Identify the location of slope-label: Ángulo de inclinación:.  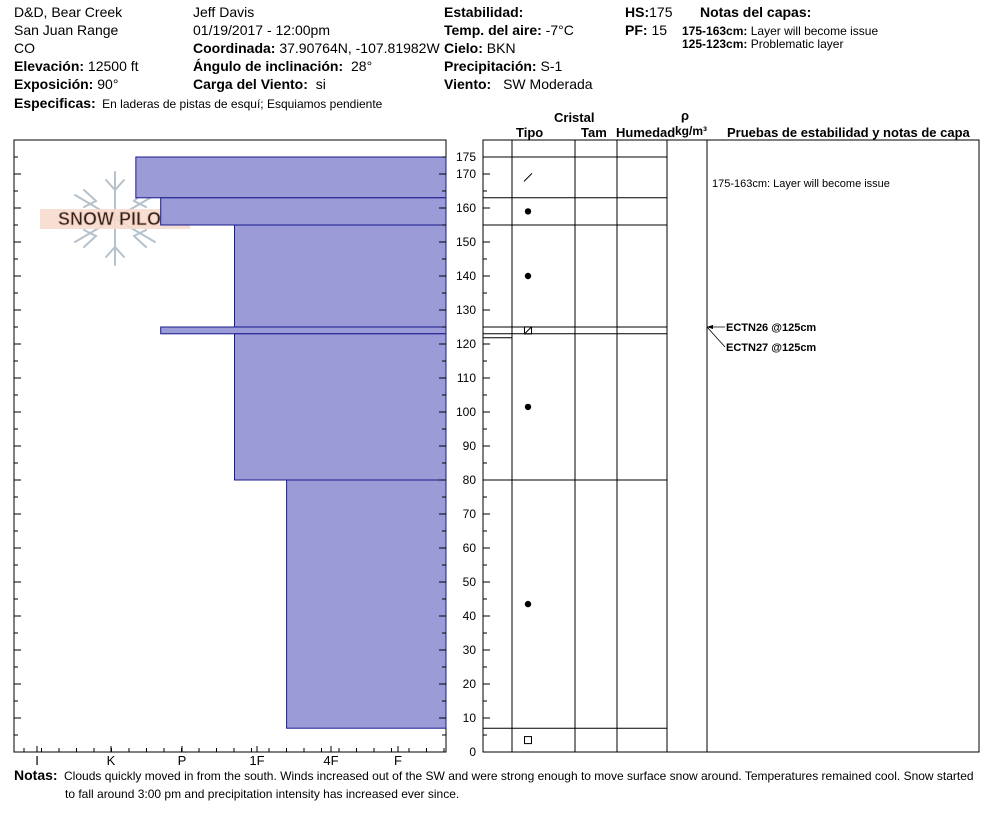
(268, 66).